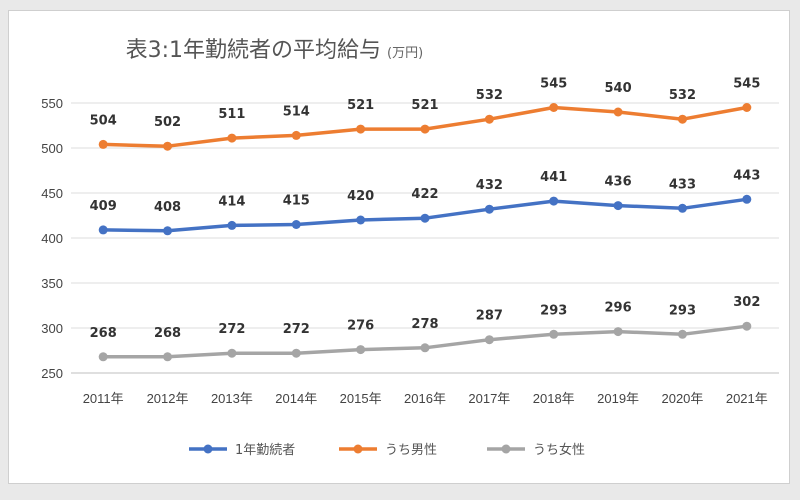  I want to click on data-label: 502, so click(167, 122).